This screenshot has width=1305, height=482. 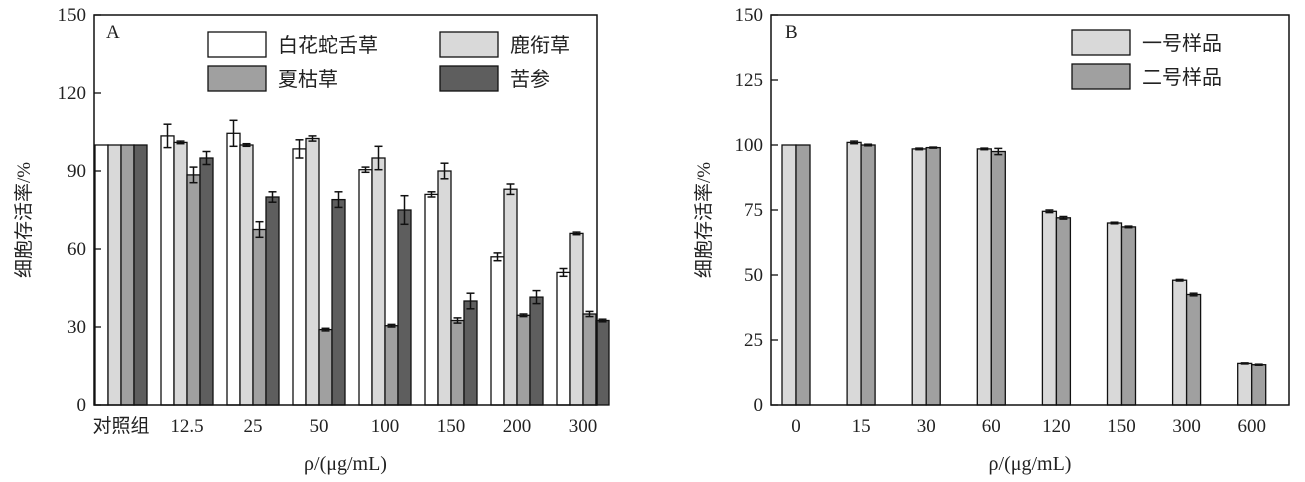 I want to click on y-tick-label: 100, so click(x=749, y=145).